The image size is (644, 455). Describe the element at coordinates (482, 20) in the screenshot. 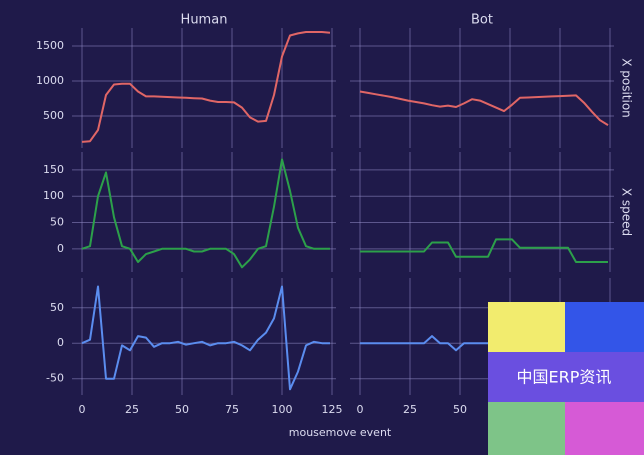

I see `column-title: Bot` at that location.